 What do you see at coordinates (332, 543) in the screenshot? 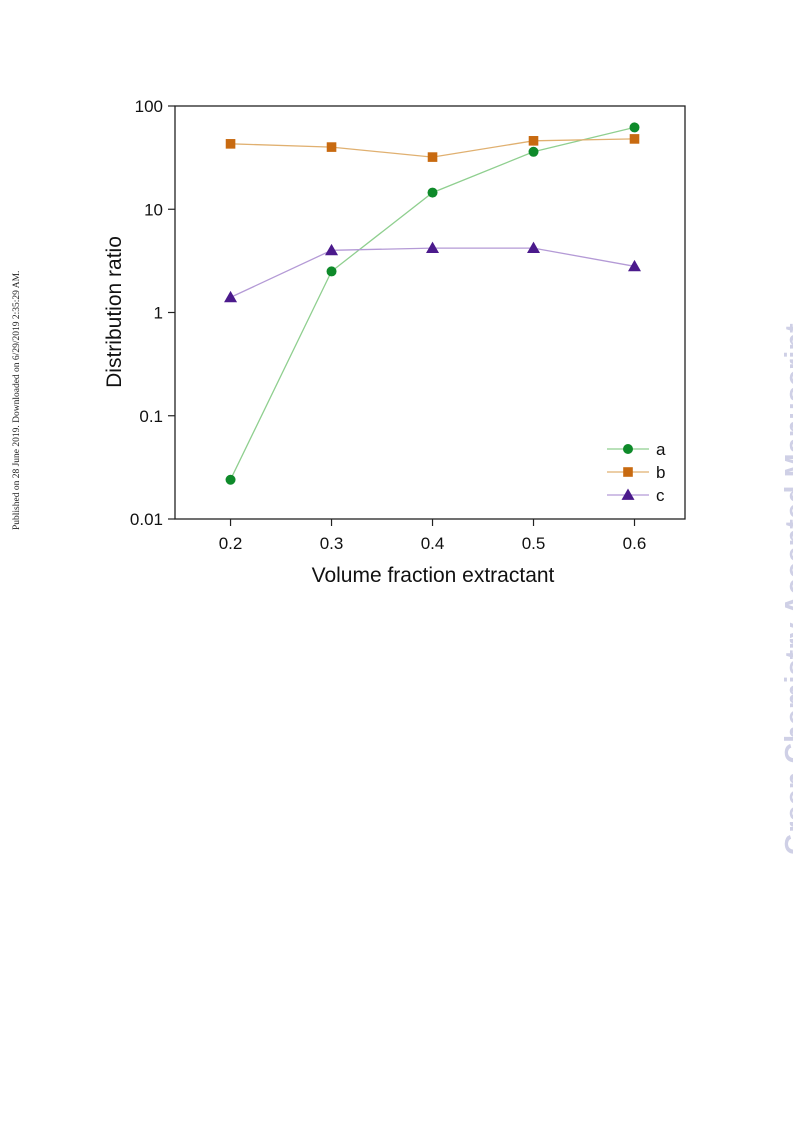
I see `x-tick-label: 0.3` at bounding box center [332, 543].